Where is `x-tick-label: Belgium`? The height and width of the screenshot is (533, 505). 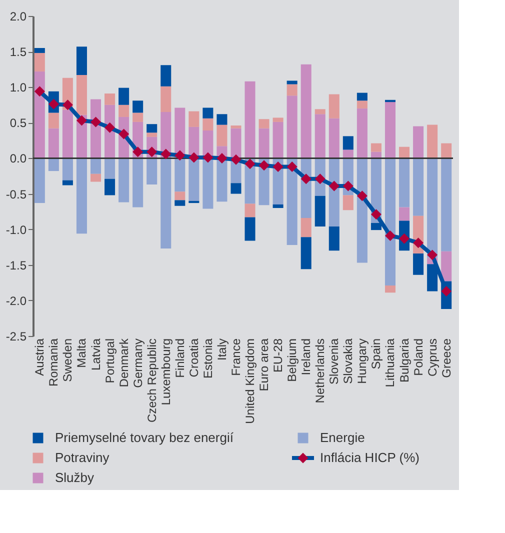 x-tick-label: Belgium is located at coordinates (292, 360).